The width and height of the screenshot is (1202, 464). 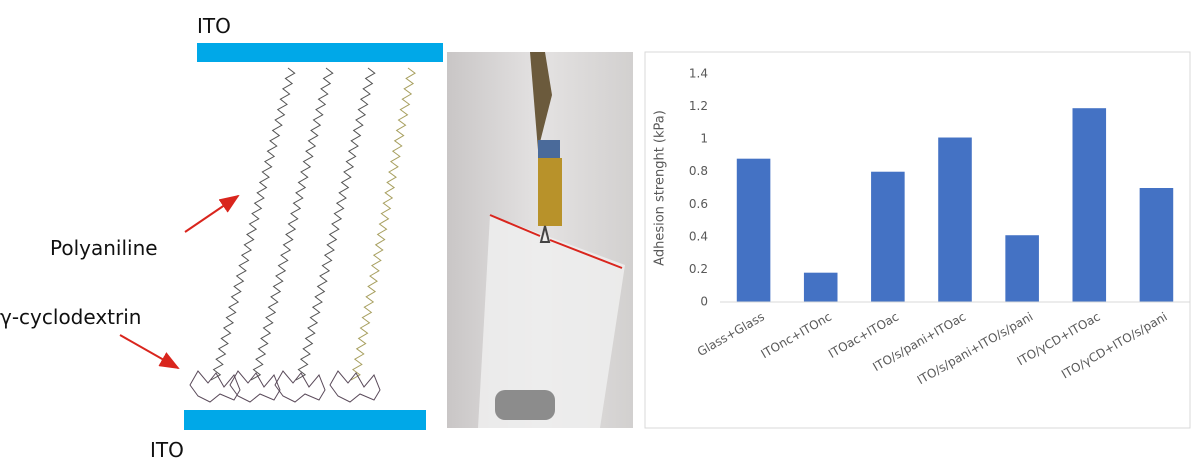 What do you see at coordinates (214, 26) in the screenshot?
I see `top-ito-label: ITO` at bounding box center [214, 26].